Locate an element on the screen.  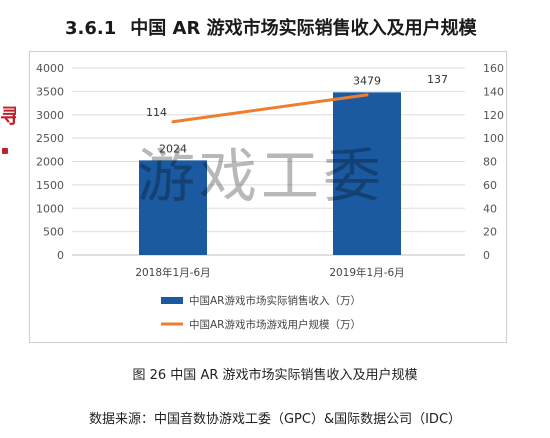
watermark-text: 游戏工委 is located at coordinates (261, 176).